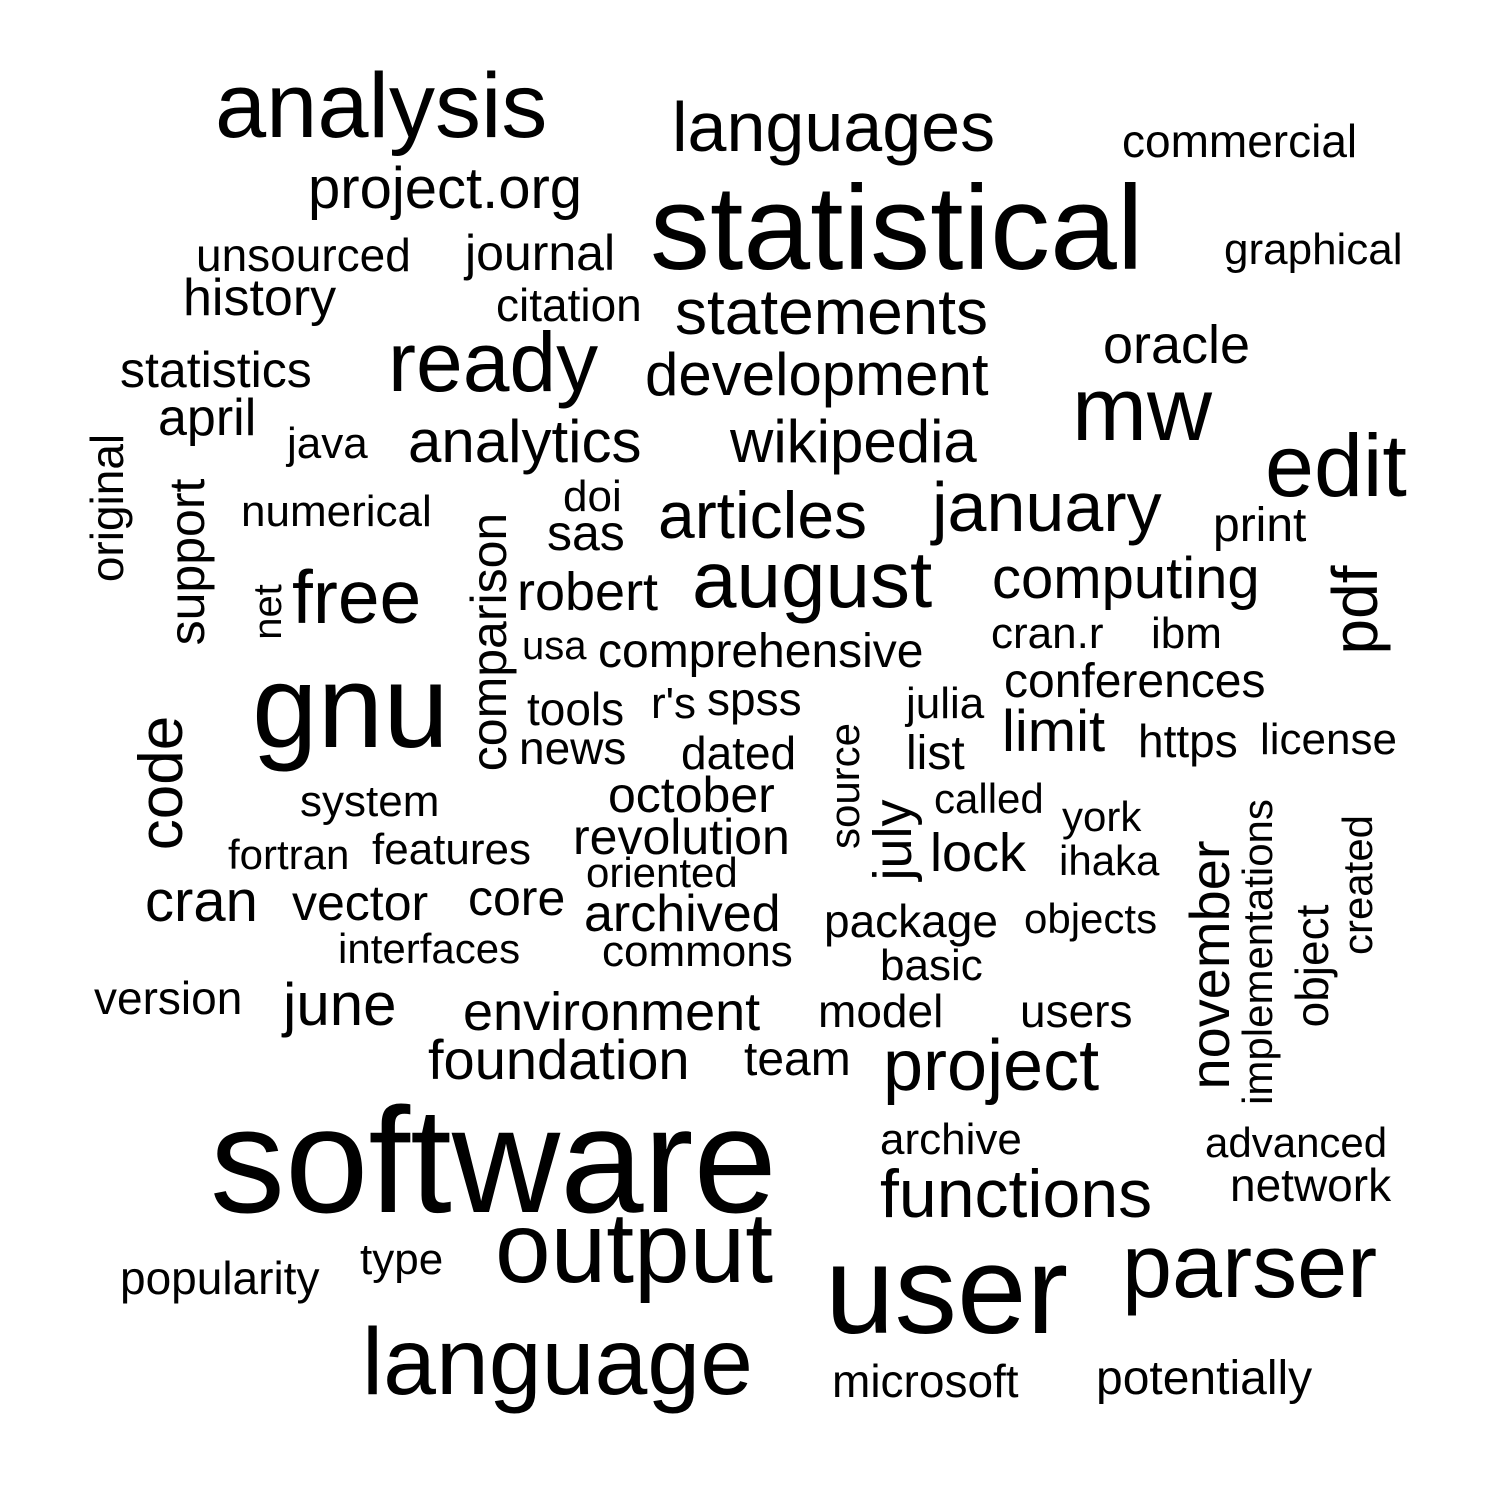 This screenshot has width=1500, height=1500. What do you see at coordinates (1312, 966) in the screenshot?
I see `word-object: object` at bounding box center [1312, 966].